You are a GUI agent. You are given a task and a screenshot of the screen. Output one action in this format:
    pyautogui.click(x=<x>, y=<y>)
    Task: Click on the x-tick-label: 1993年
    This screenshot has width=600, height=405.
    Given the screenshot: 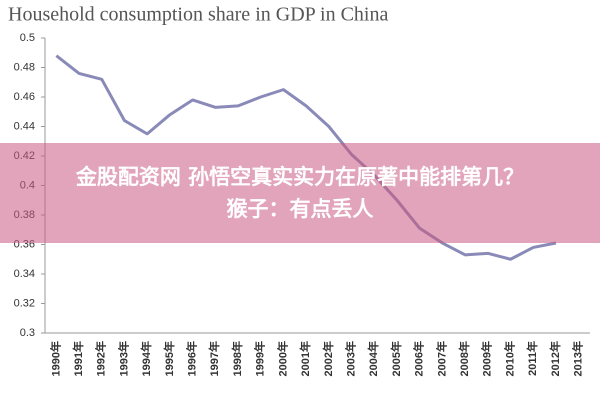 What is the action you would take?
    pyautogui.click(x=123, y=358)
    